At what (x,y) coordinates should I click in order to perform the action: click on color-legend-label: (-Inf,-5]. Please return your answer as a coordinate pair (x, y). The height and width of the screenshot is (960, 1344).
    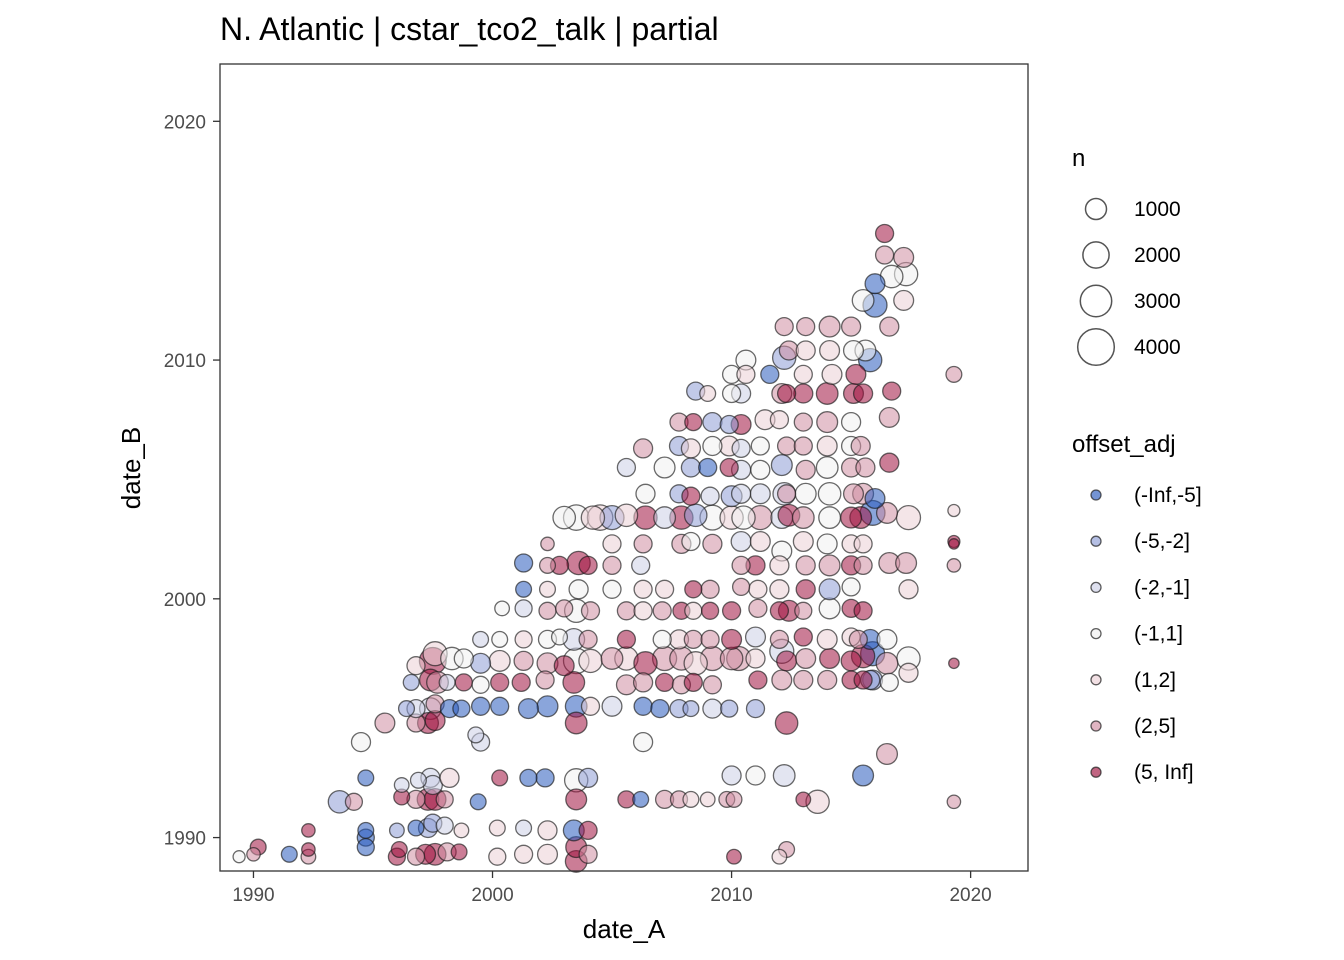
    Looking at the image, I should click on (1168, 495).